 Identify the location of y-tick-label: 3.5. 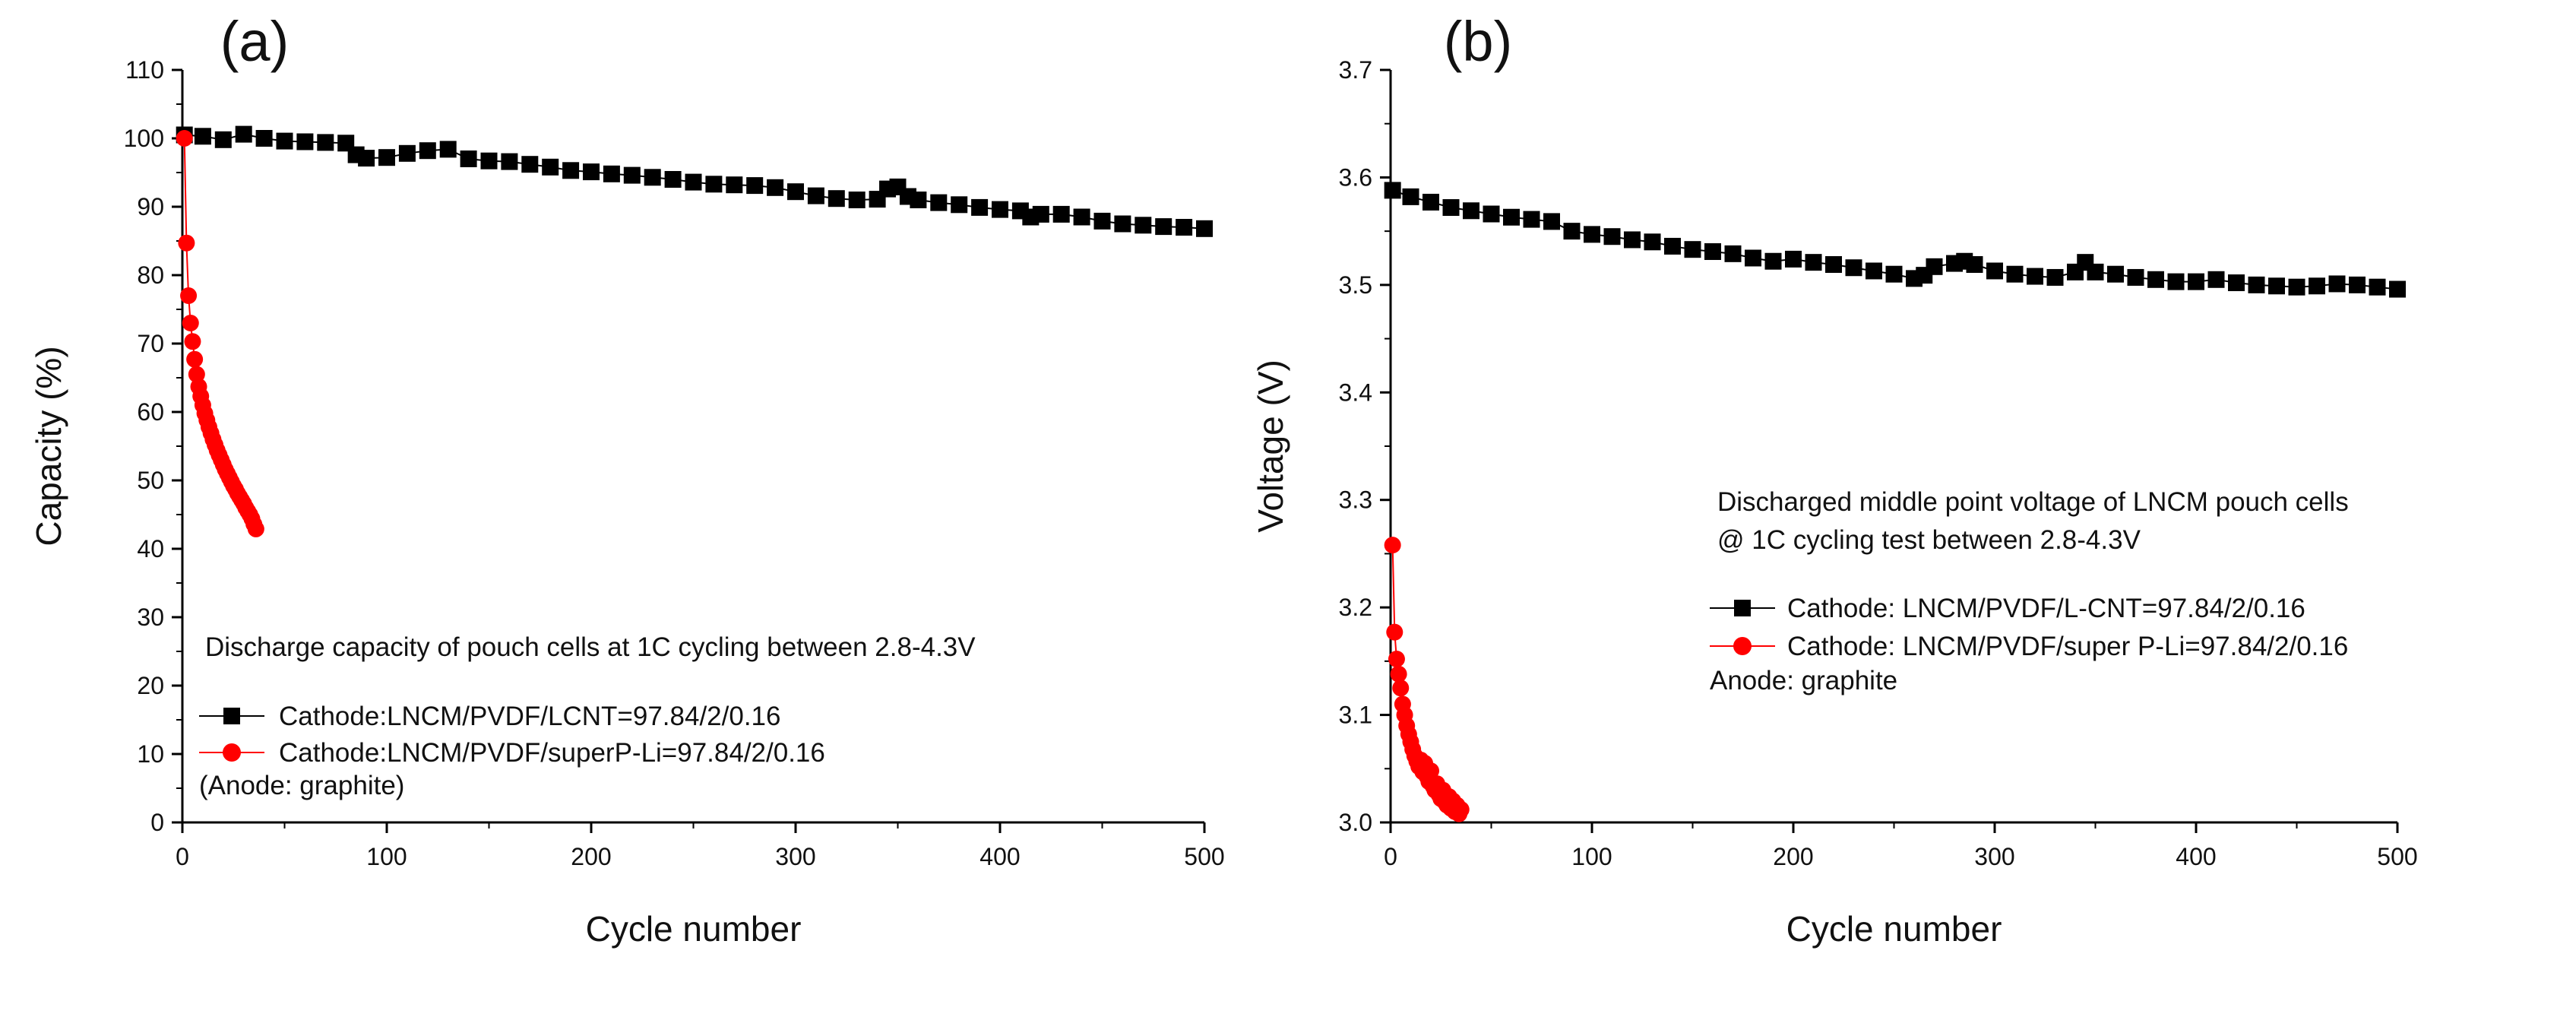
(1355, 285).